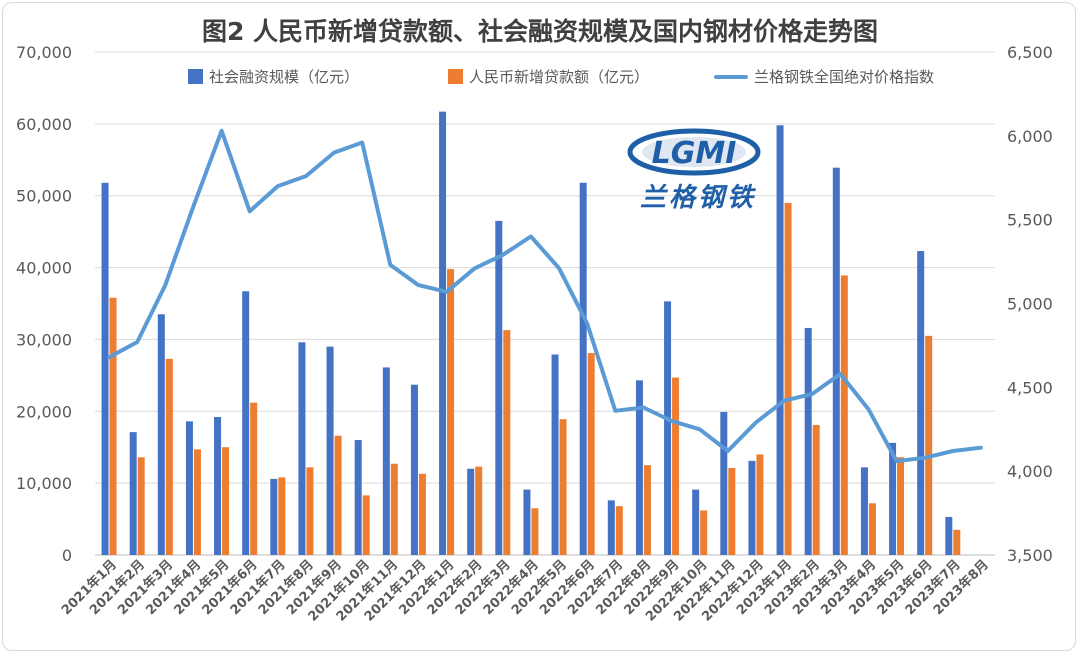  Describe the element at coordinates (1030, 471) in the screenshot. I see `y-right-tick-label: 4,000` at that location.